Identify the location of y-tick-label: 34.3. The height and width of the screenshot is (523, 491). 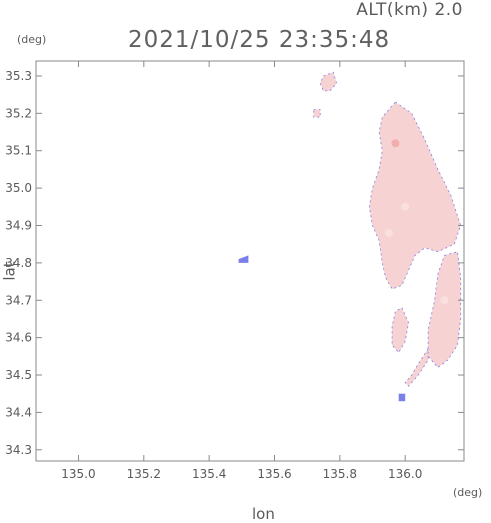
(18, 450).